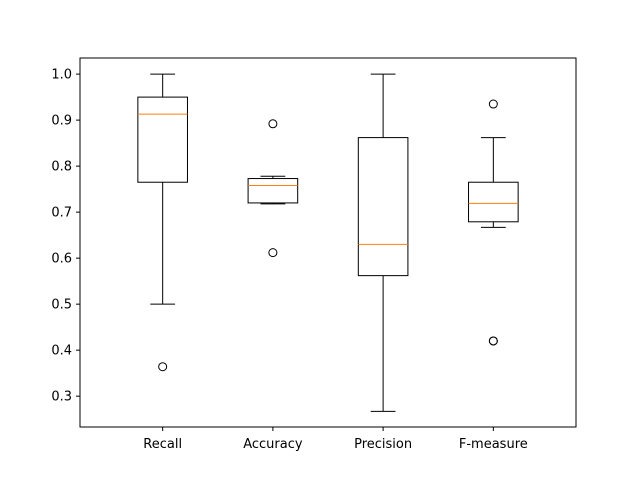  Describe the element at coordinates (61, 121) in the screenshot. I see `y-tick-label: 0.9` at that location.